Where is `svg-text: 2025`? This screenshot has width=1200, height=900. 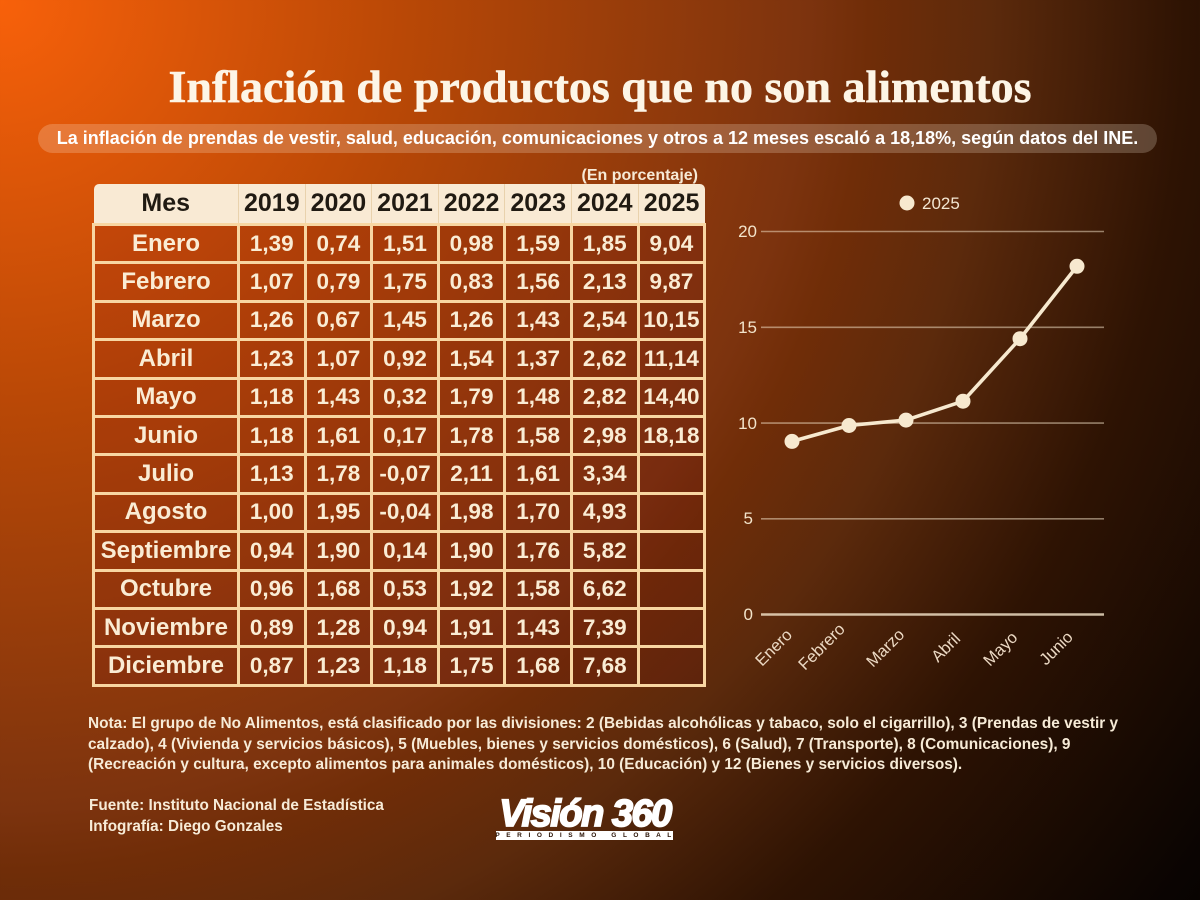
svg-text: 2025 is located at coordinates (941, 203).